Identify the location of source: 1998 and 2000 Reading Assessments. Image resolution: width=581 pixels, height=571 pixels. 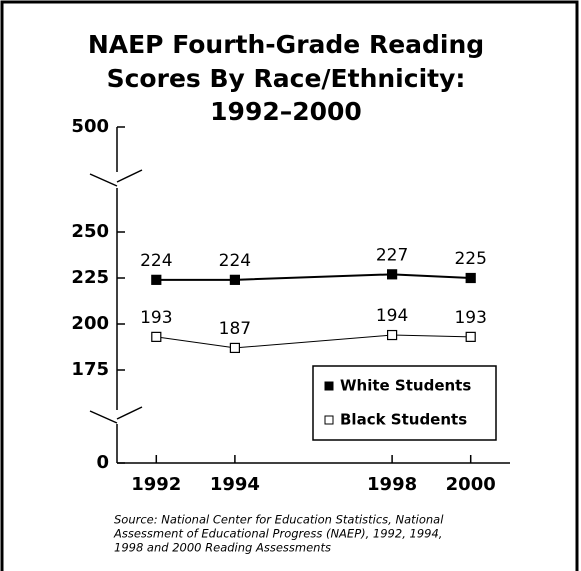
(222, 548).